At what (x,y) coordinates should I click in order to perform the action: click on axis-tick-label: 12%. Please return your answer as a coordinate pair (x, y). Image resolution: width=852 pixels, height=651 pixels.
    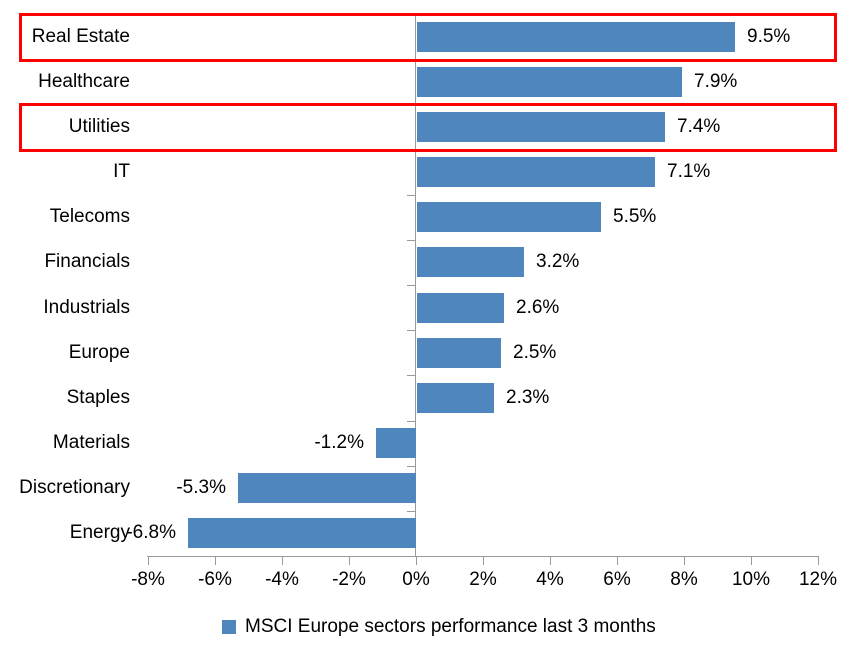
    Looking at the image, I should click on (818, 579).